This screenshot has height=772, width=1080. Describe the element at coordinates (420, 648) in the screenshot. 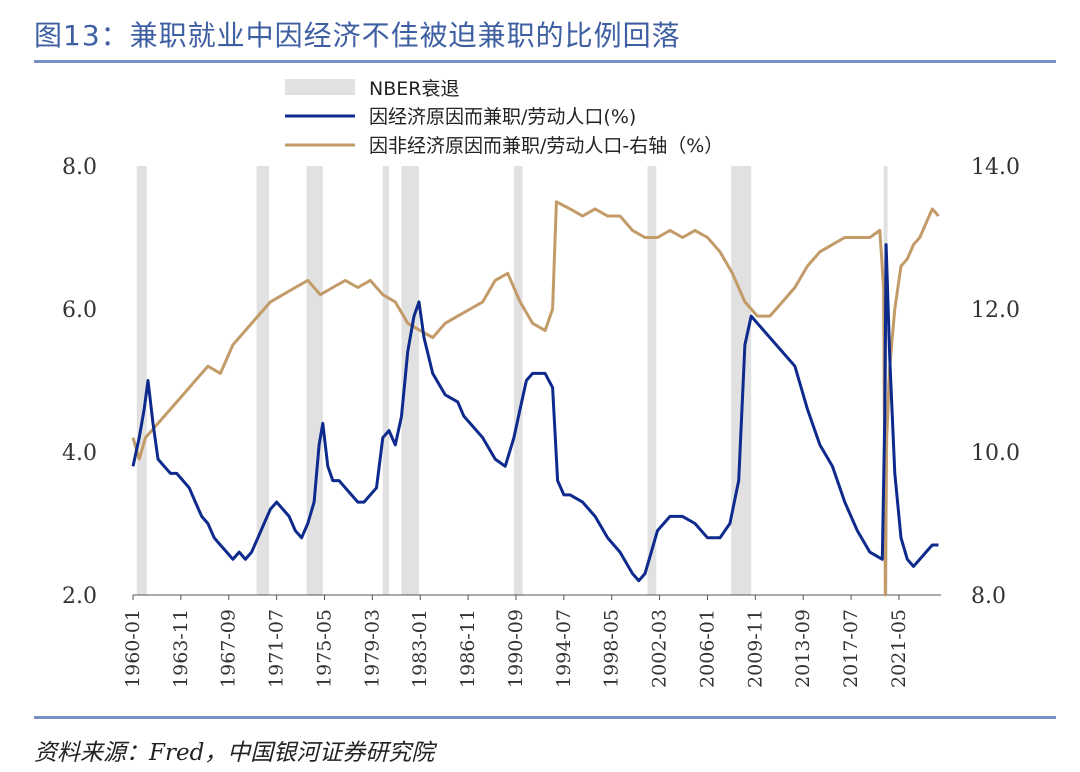

I see `x-tick-label: 1983-01` at that location.